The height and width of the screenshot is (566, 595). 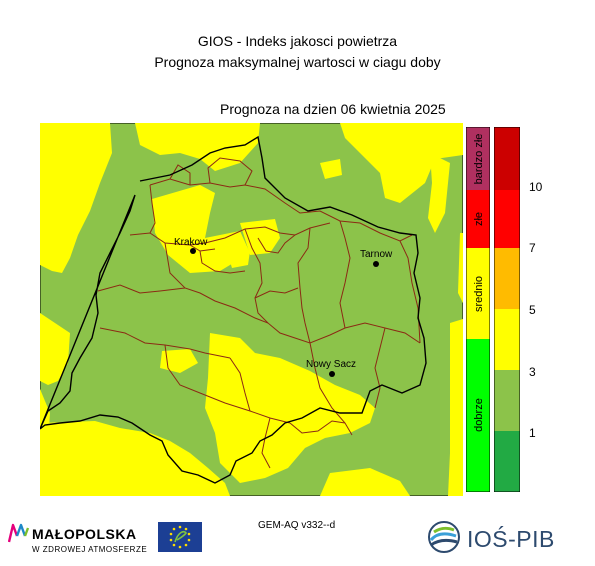 What do you see at coordinates (19, 533) in the screenshot?
I see `malopolska-logo-icon` at bounding box center [19, 533].